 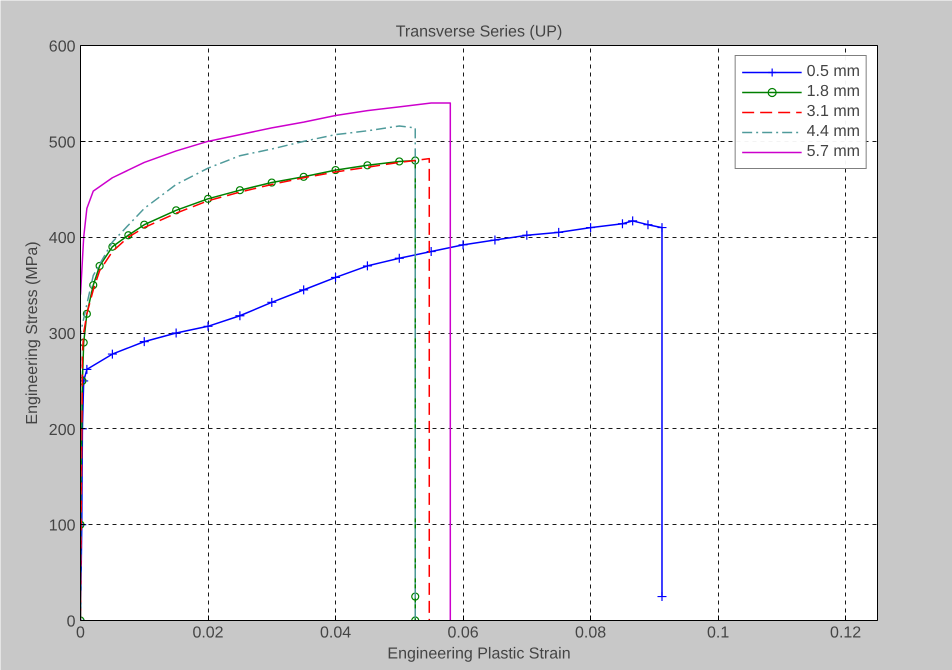 What do you see at coordinates (463, 633) in the screenshot?
I see `x-tick-label: 0.06` at bounding box center [463, 633].